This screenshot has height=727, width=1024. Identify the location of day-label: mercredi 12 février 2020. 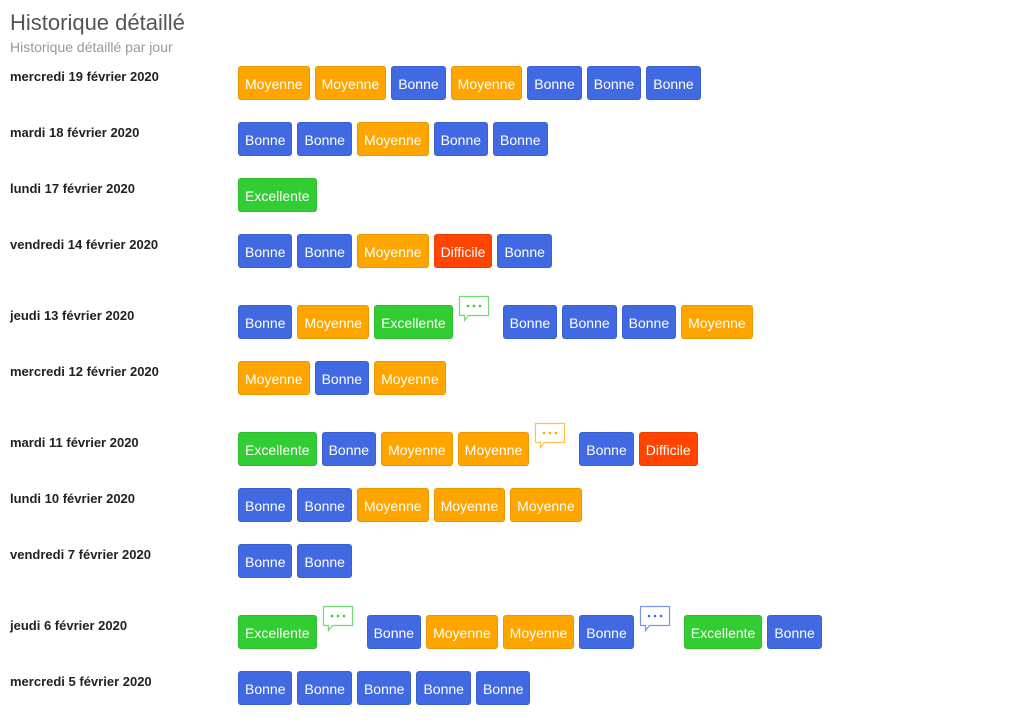
(84, 371).